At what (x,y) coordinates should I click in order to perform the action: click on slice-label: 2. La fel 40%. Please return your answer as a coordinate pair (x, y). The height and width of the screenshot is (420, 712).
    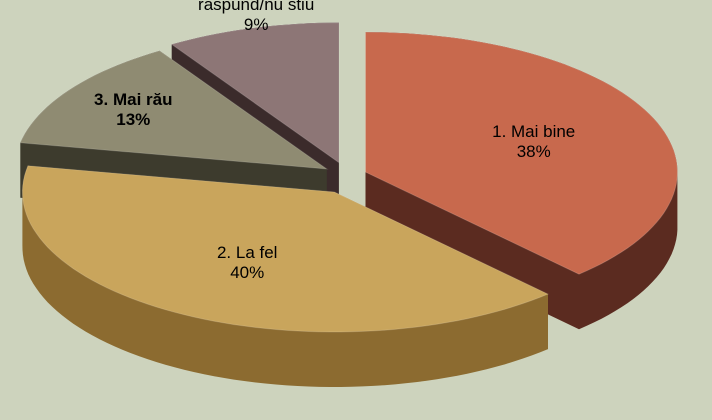
    Looking at the image, I should click on (247, 263).